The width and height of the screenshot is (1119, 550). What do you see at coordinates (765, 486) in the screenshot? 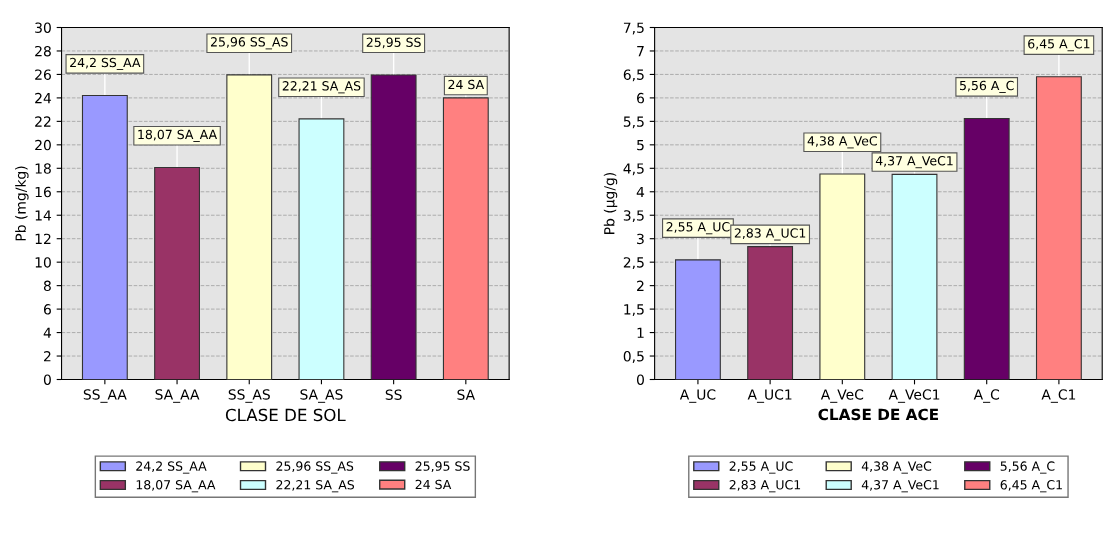
I see `legend-label: 2,83 A_UC1` at bounding box center [765, 486].